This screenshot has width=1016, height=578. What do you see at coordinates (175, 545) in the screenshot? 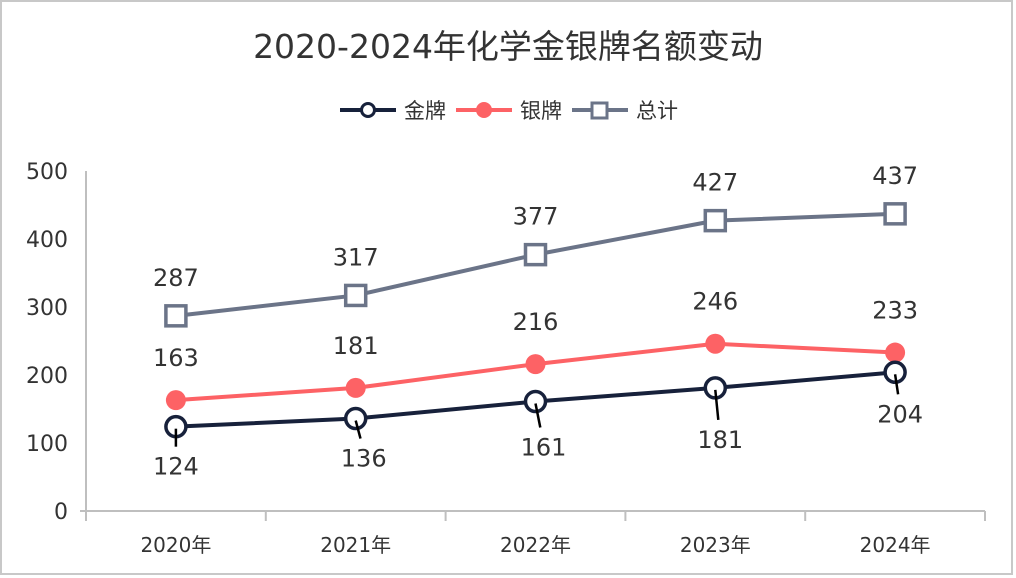
I see `x-tick-label: 2020年` at bounding box center [175, 545].